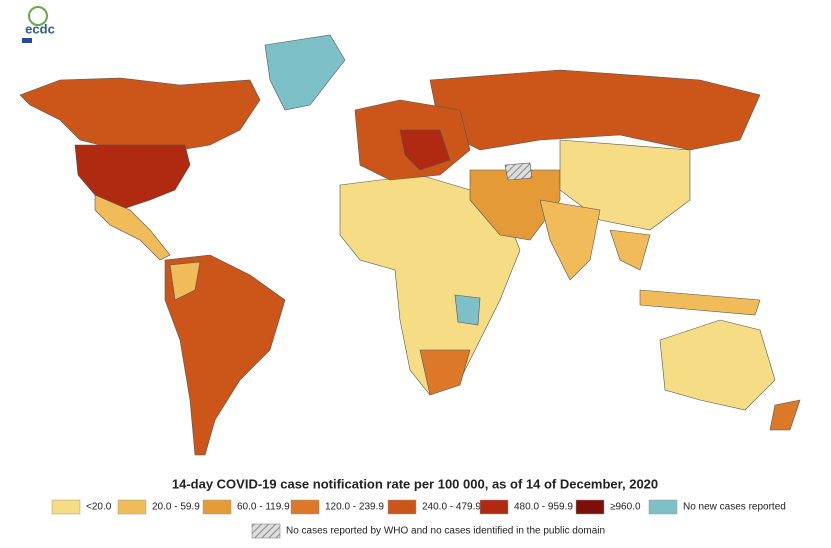  What do you see at coordinates (40, 28) in the screenshot?
I see `logo-text: ecdc` at bounding box center [40, 28].